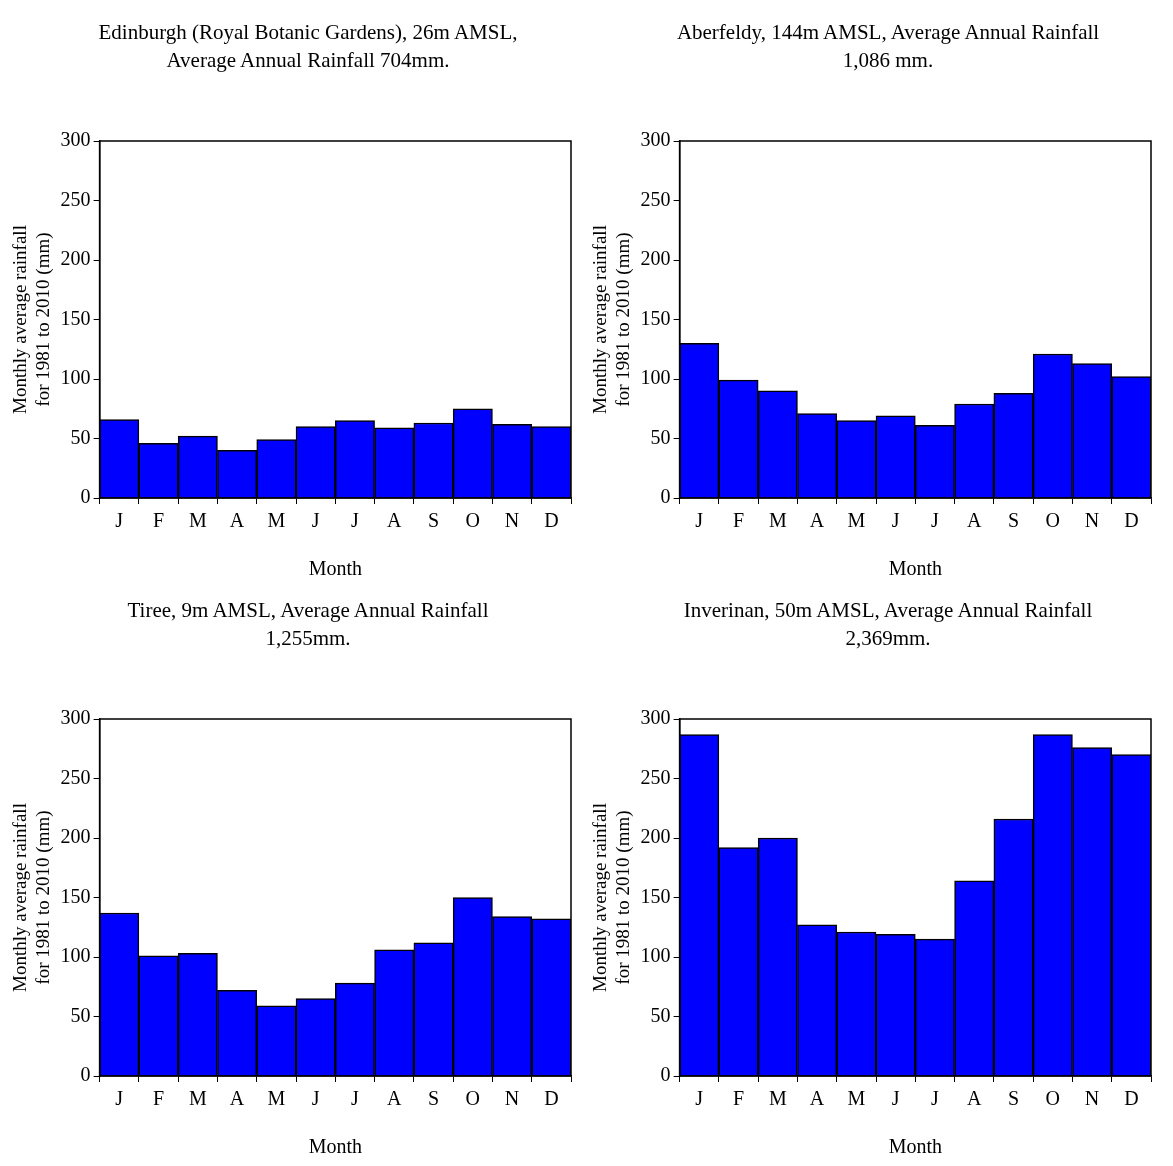 This screenshot has width=1173, height=1166. Describe the element at coordinates (308, 46) in the screenshot. I see `chart-title: Edinburgh (Royal Botanic Gardens), 26m AMSL, Average Annual Rainfall 704mm.` at that location.